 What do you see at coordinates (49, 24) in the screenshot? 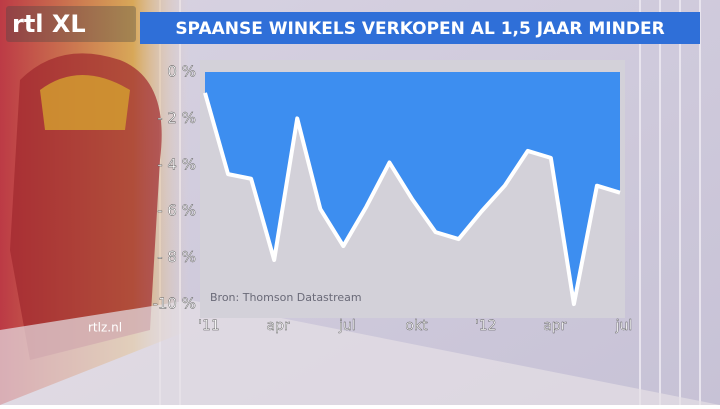
I see `logo: rtl XL` at bounding box center [49, 24].